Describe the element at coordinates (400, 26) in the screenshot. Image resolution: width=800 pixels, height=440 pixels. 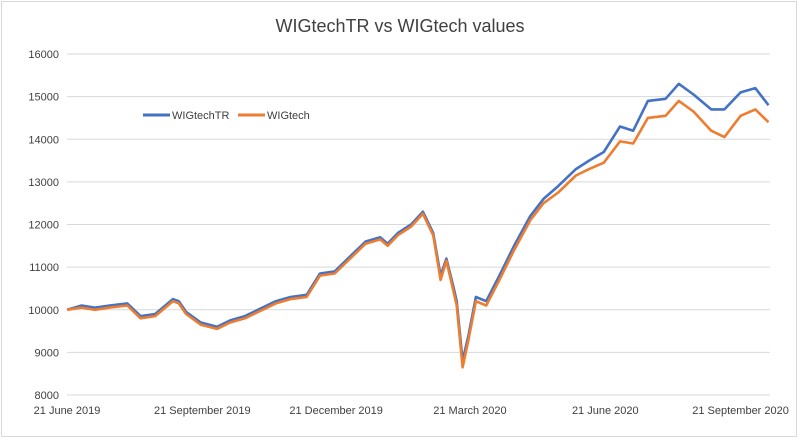
I see `chart-title: WIGtechTR vs WIGtech values` at that location.